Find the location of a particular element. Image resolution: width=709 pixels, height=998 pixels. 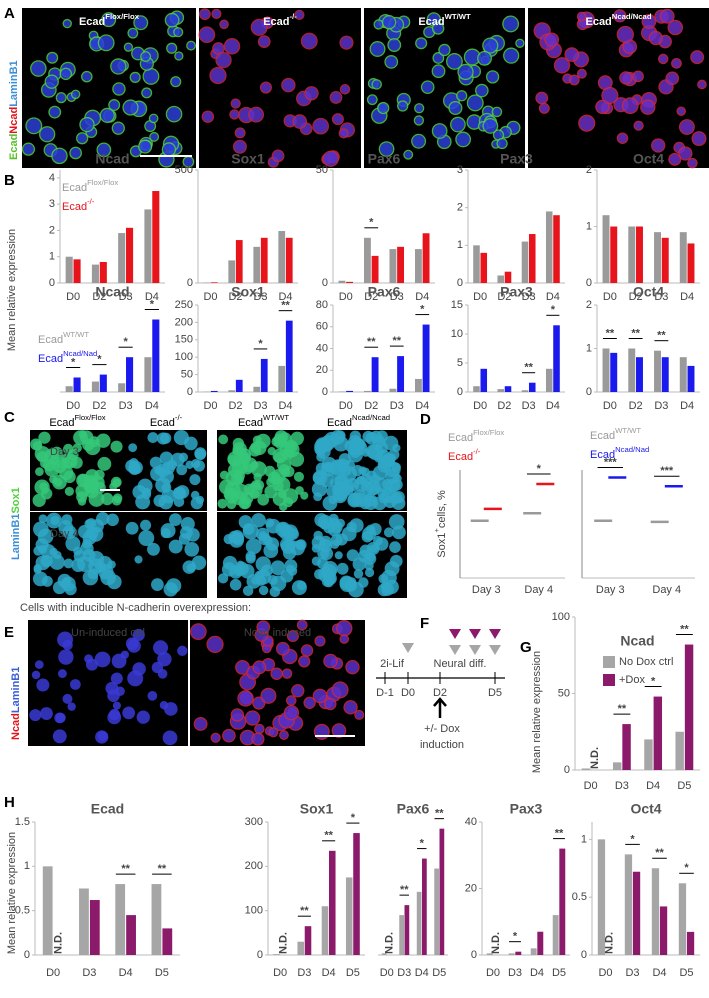

legend-label: Ecad-/- is located at coordinates (464, 455).